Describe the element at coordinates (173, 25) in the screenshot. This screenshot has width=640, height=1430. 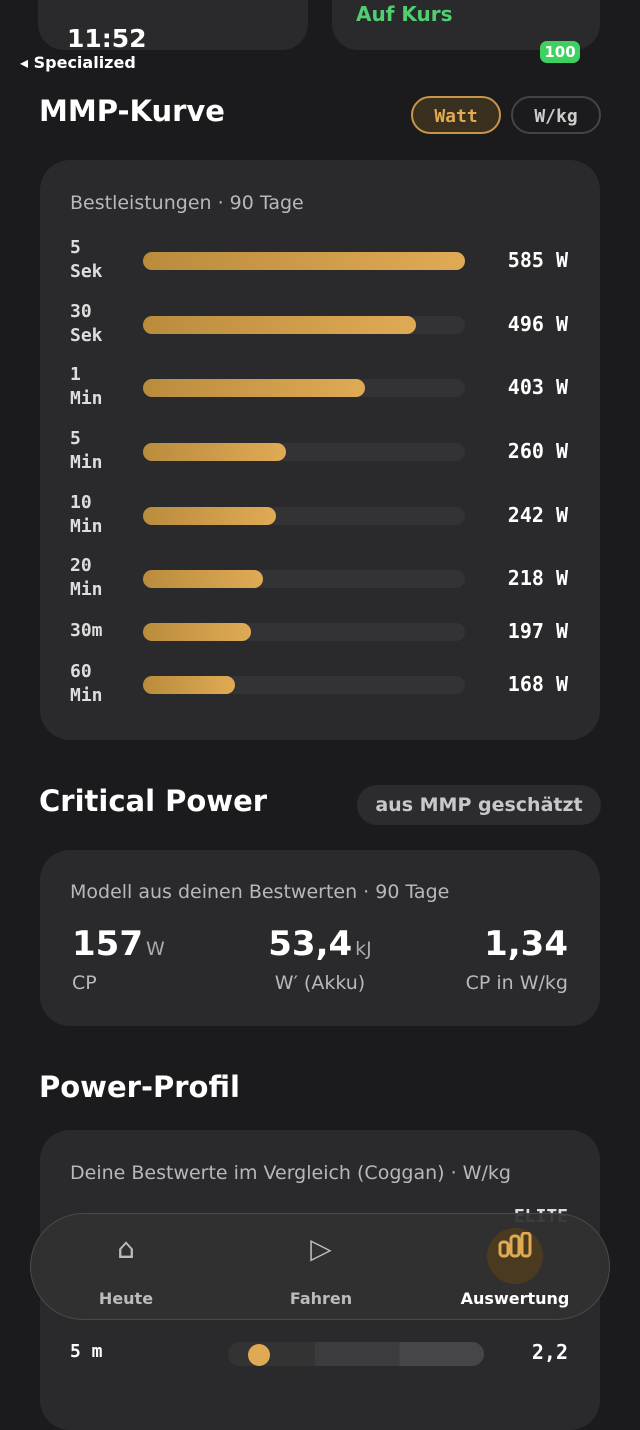
I see `card-top-left` at that location.